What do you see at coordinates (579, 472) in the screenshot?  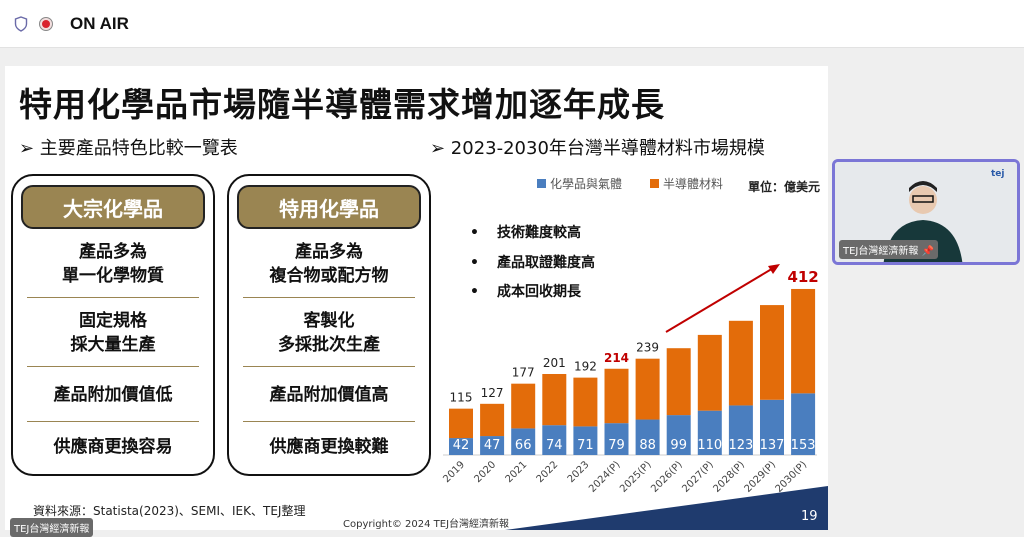 I see `x-tick-label: 2023` at bounding box center [579, 472].